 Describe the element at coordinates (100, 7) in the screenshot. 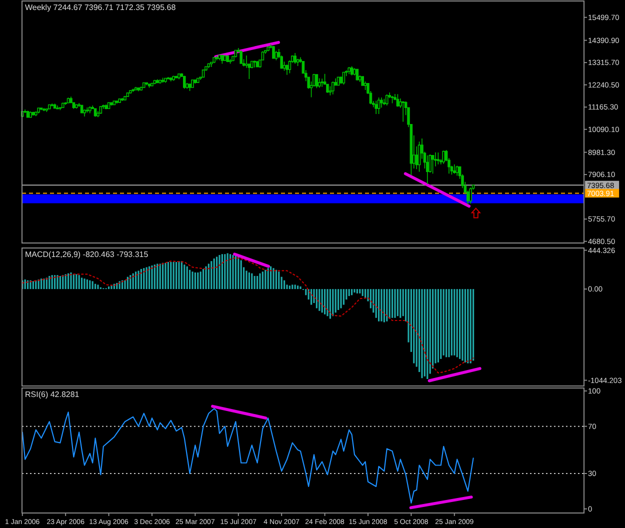

I see `chart-title: Weekly 7244.67 7396.71 7172.35 7395.68` at that location.